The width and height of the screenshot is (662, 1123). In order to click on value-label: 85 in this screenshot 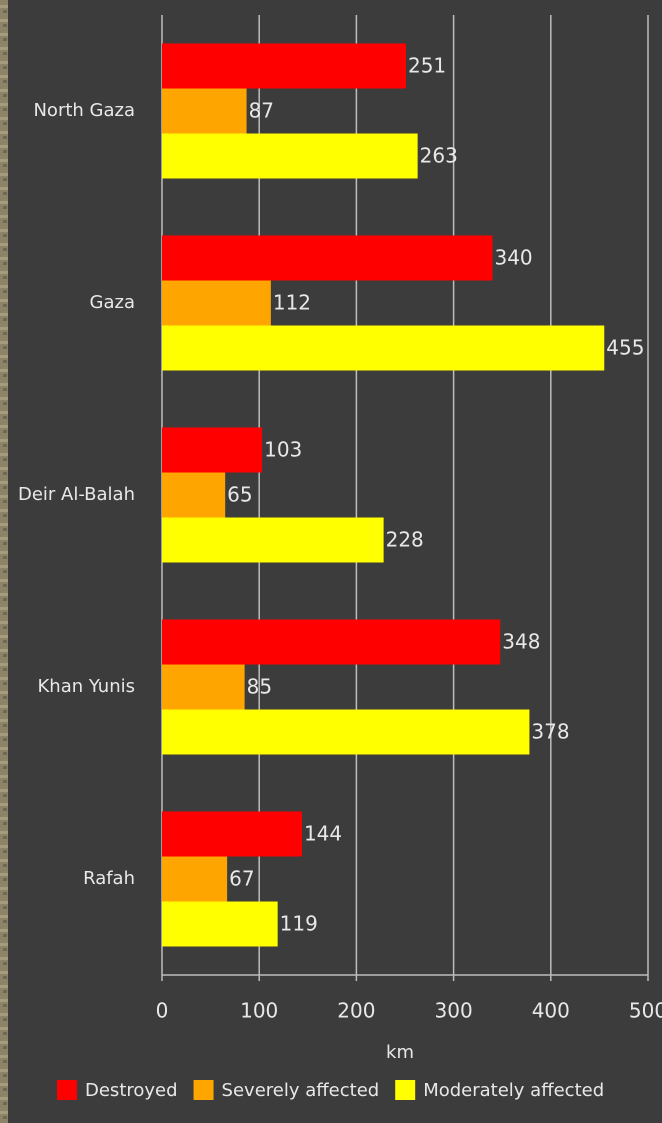, I will do `click(259, 687)`.